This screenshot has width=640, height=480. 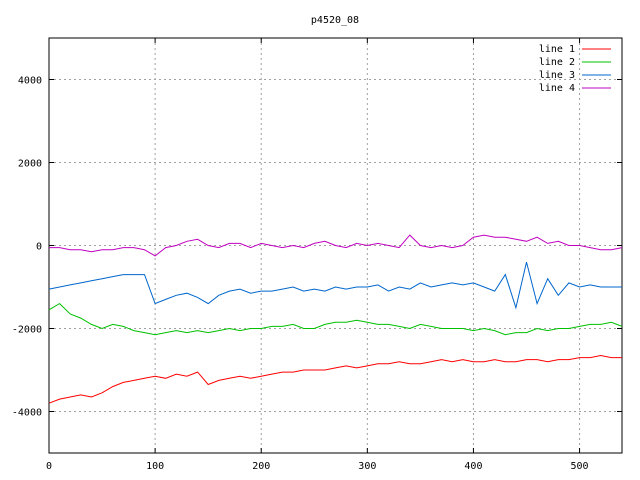 I want to click on y-tick-label: 2000, so click(x=30, y=164).